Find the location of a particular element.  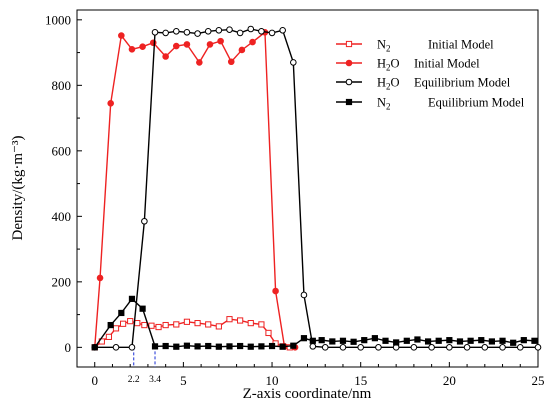

x-tick-label: 5 is located at coordinates (183, 380).